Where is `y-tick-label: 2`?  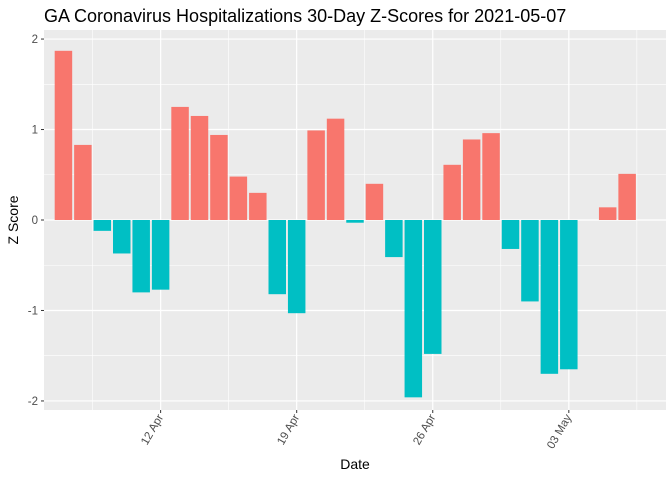
y-tick-label: 2 is located at coordinates (35, 40).